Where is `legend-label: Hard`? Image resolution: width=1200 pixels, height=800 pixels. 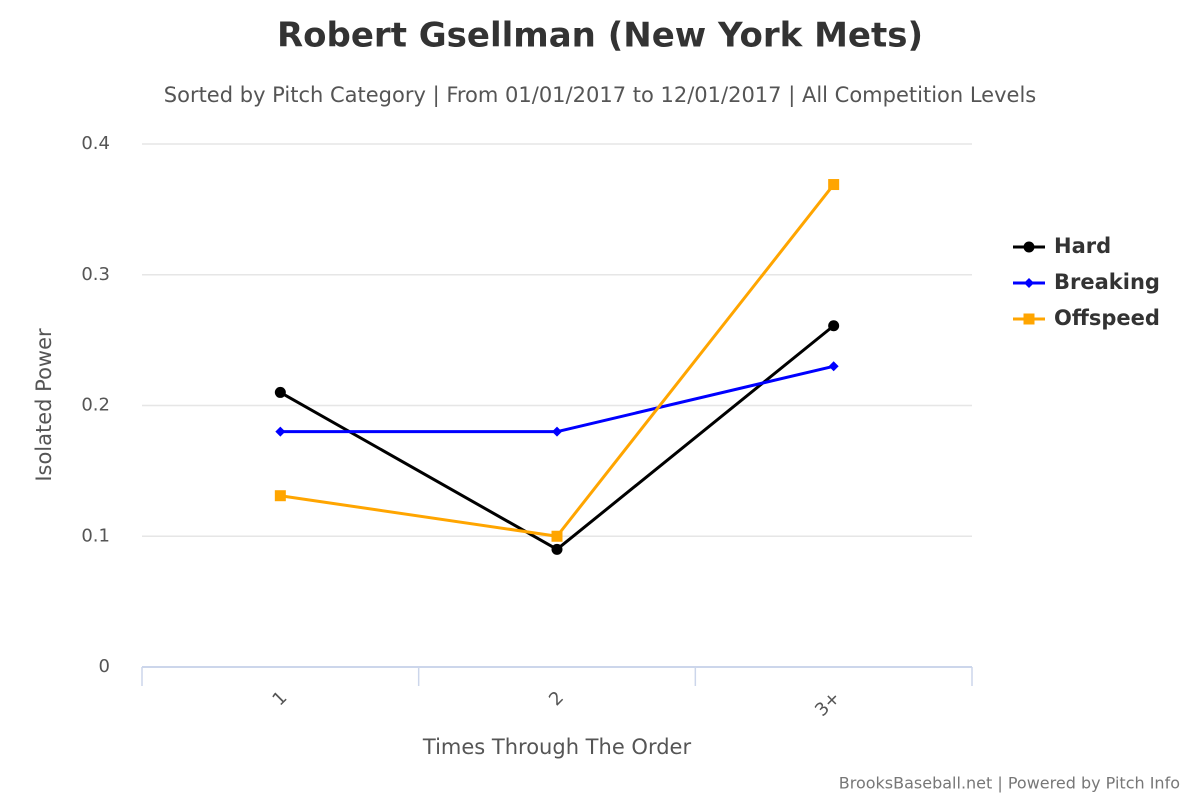 legend-label: Hard is located at coordinates (1082, 246).